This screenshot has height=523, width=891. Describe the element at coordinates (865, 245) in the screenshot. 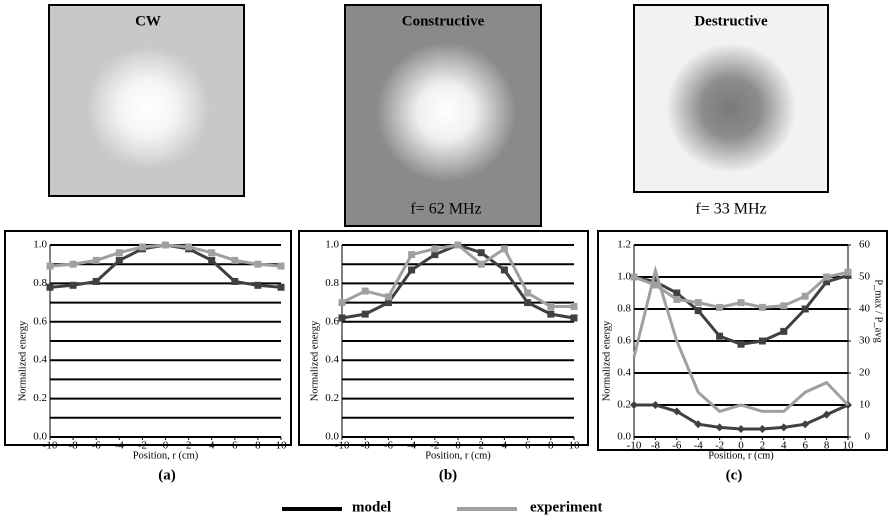

I see `y2-tick-label: 60` at that location.